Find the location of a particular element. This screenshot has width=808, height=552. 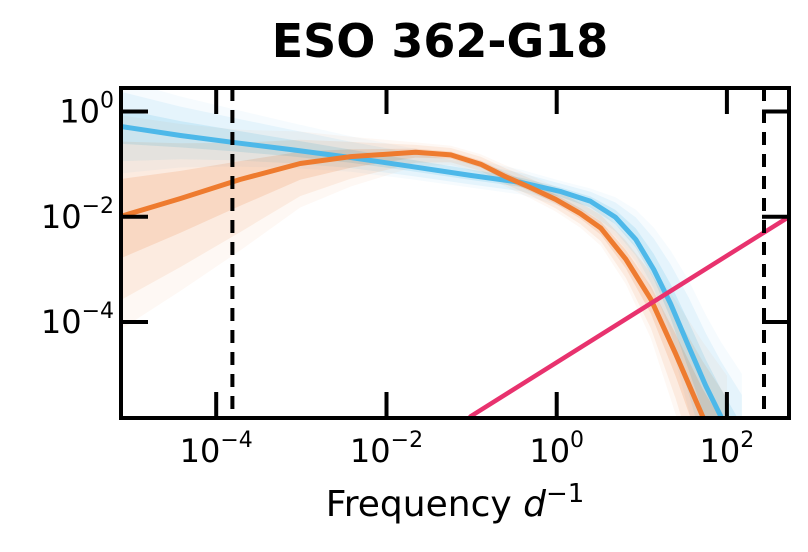

pink-powerlaw-line-line is located at coordinates (628, 316).